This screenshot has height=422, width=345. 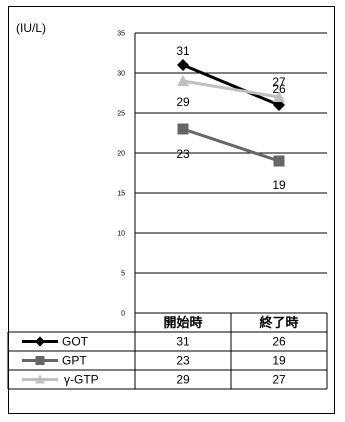 What do you see at coordinates (123, 314) in the screenshot?
I see `y-tick-label: 0` at bounding box center [123, 314].